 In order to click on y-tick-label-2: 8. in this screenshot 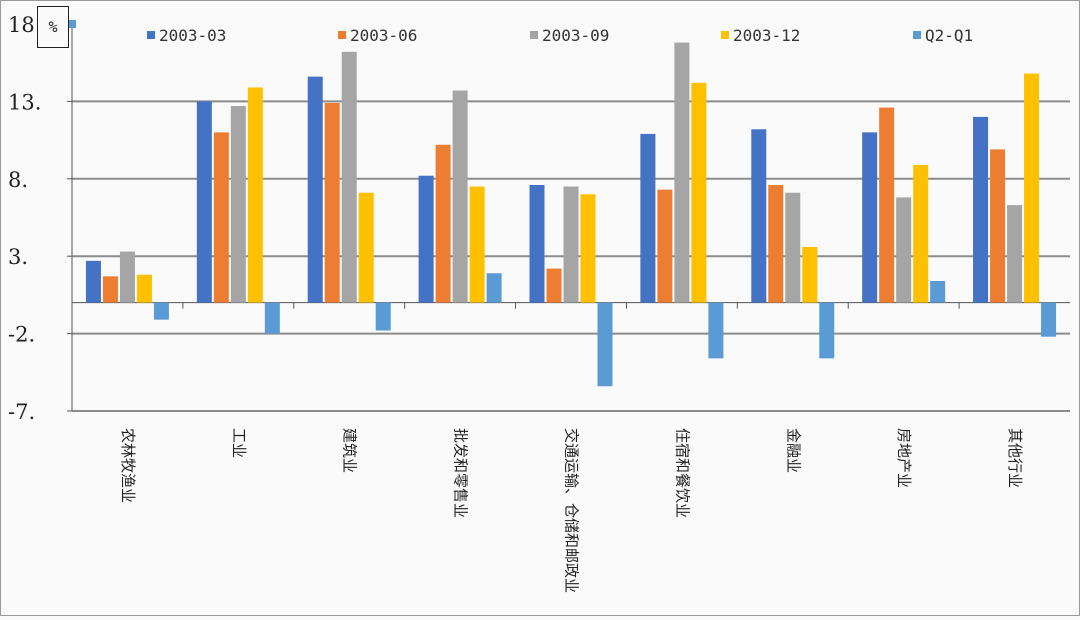, I will do `click(18, 180)`.